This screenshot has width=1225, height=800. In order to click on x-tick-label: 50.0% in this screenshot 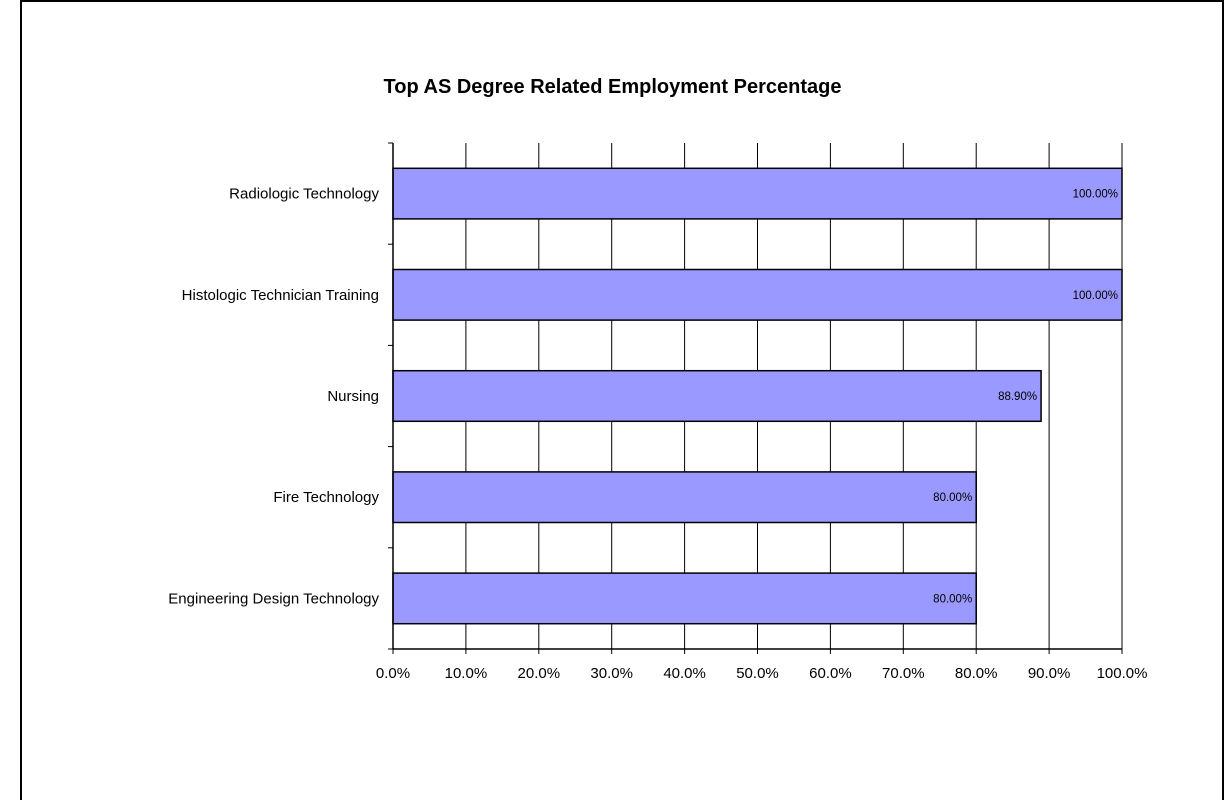, I will do `click(757, 673)`.